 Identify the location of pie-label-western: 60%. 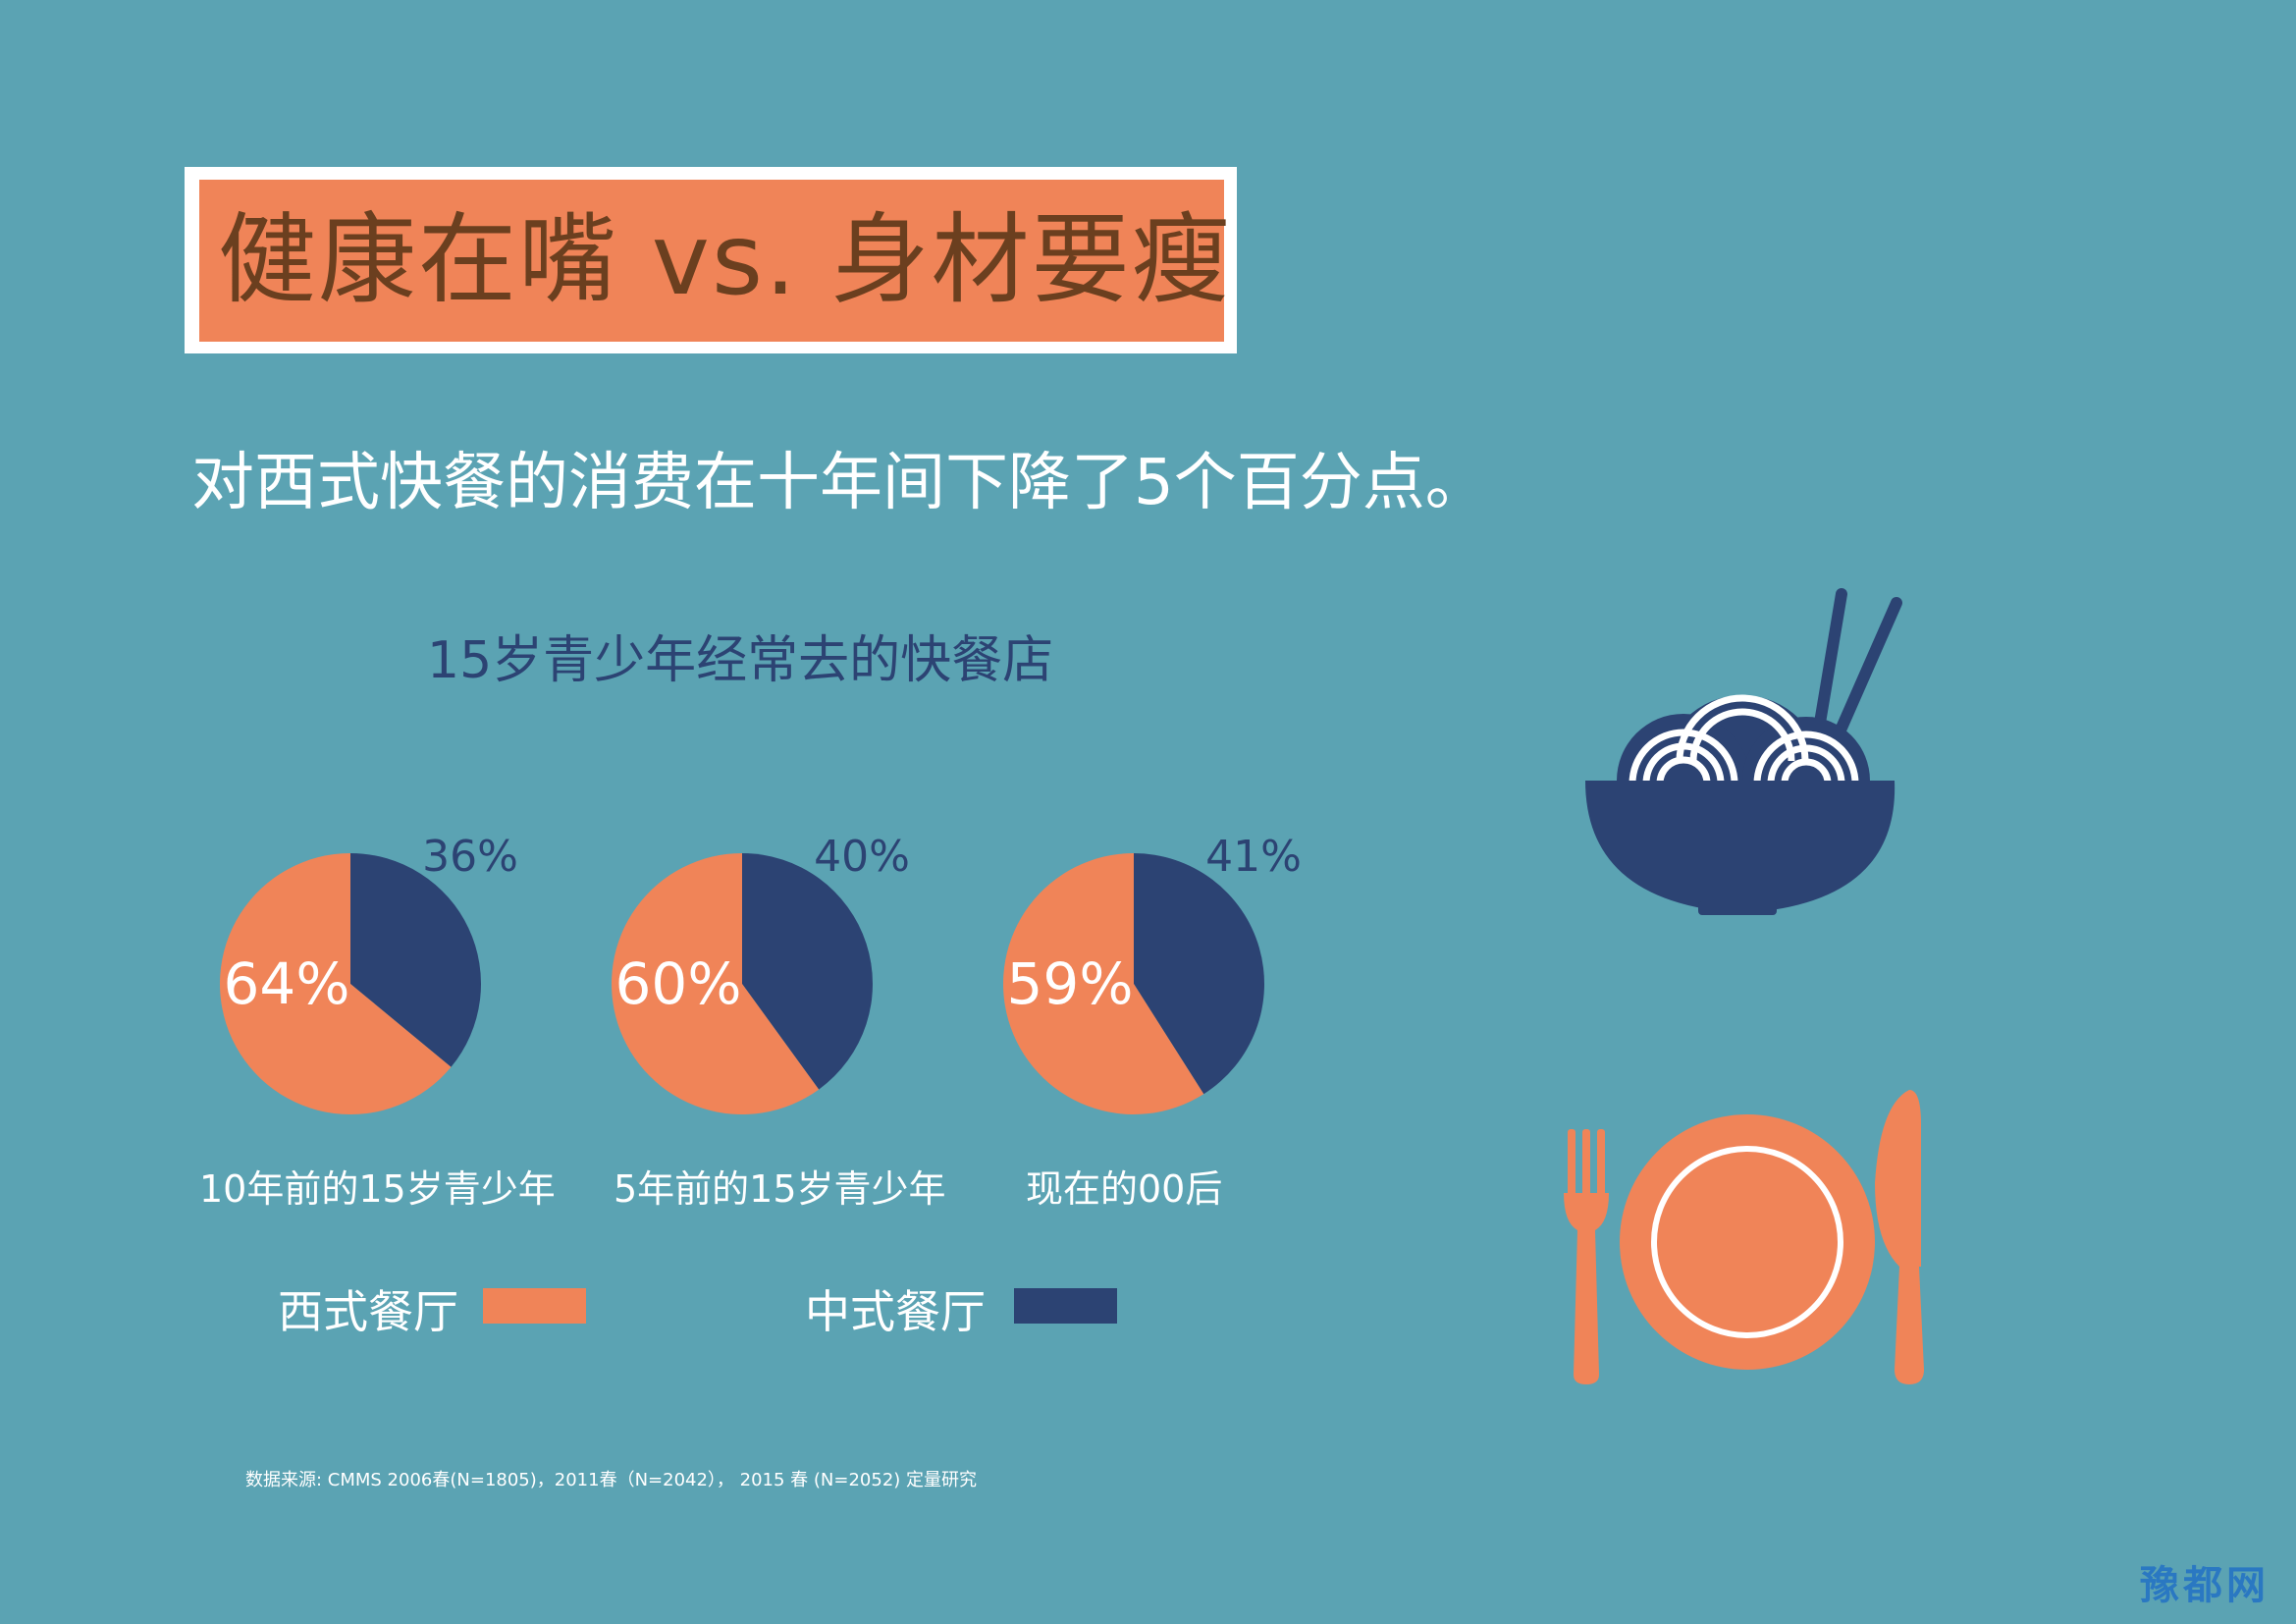
(678, 983).